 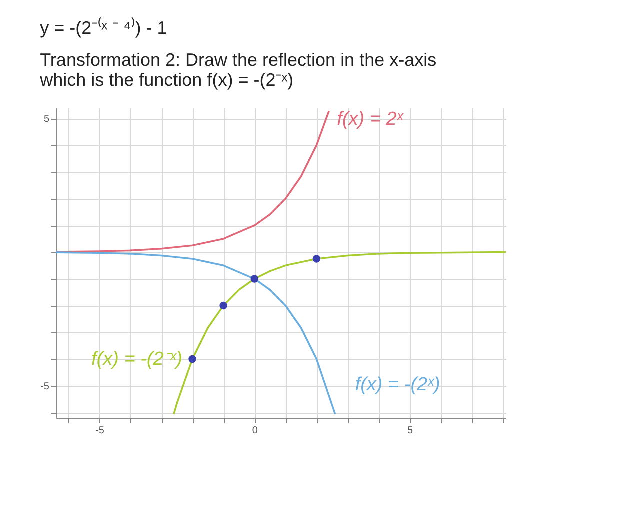 What do you see at coordinates (238, 70) in the screenshot?
I see `chart-subtitle: Transformation 2: Draw the reflection in the x-axis which is the function f(x) = -(2⁻ˣ)` at bounding box center [238, 70].